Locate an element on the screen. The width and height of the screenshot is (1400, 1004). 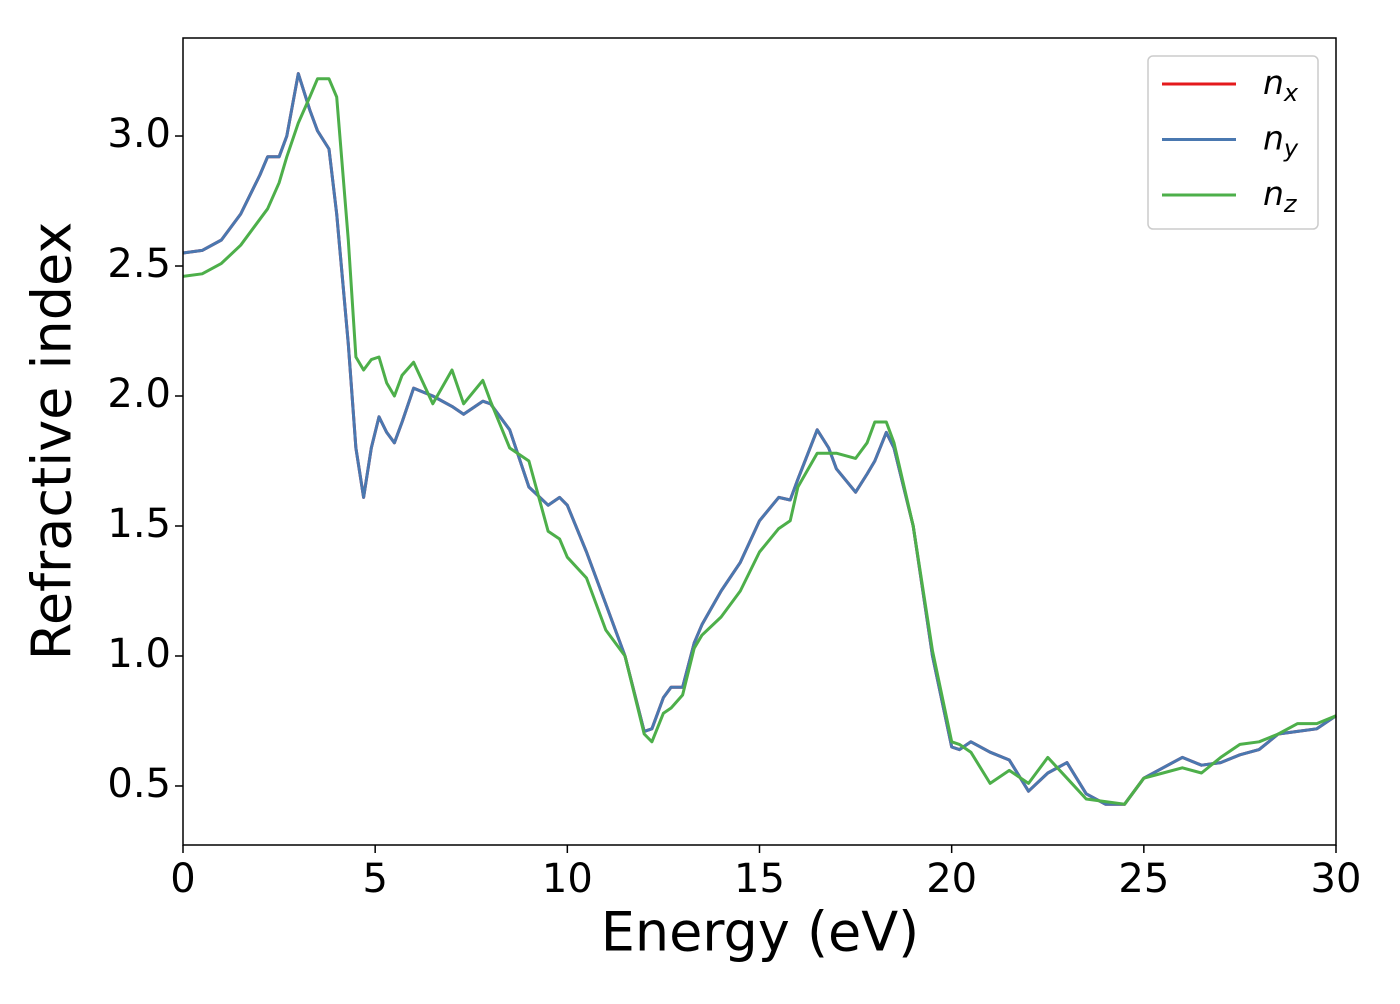
y-tick-label: 2.5 is located at coordinates (139, 264).